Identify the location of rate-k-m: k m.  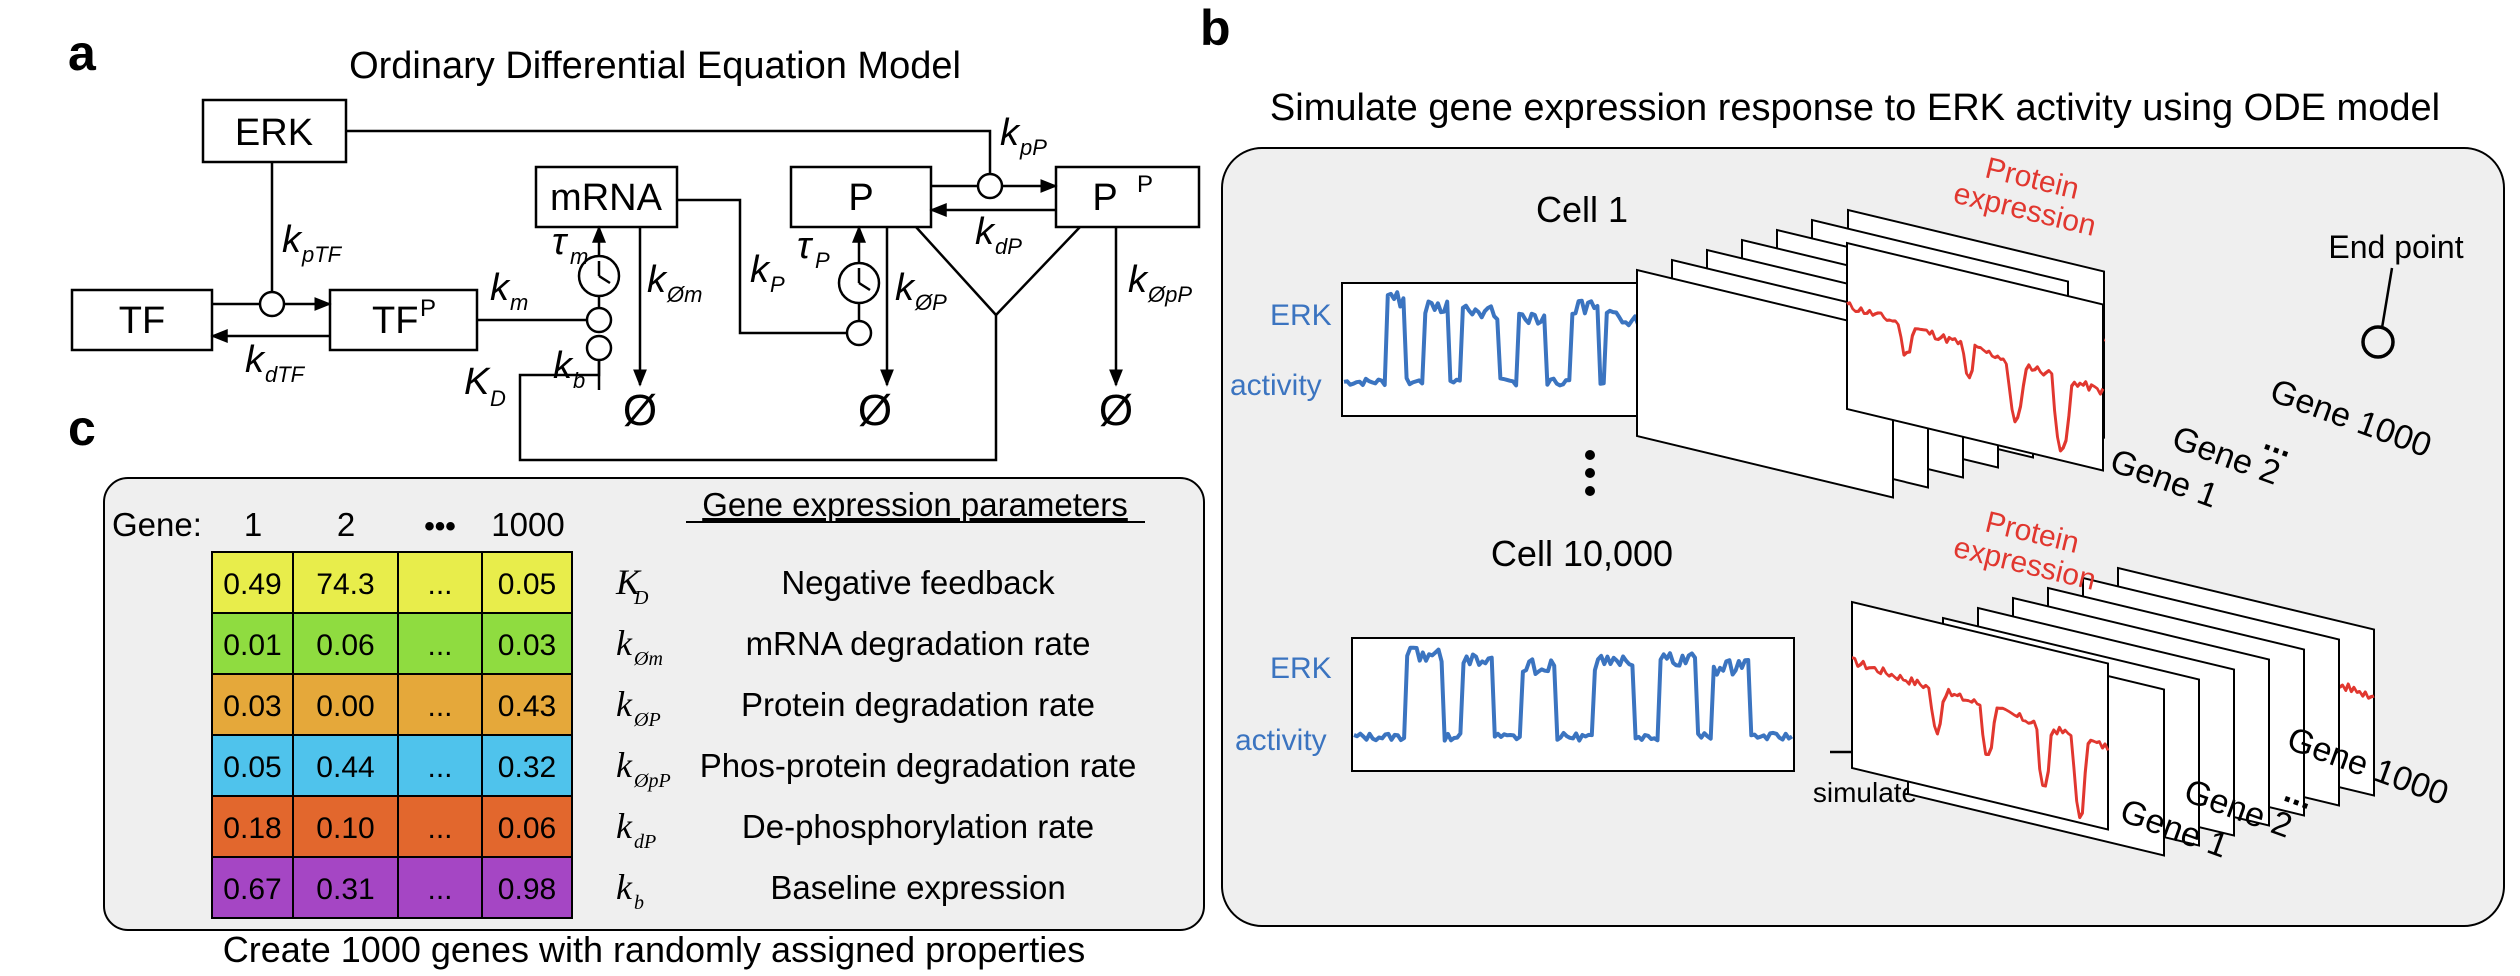
(509, 291).